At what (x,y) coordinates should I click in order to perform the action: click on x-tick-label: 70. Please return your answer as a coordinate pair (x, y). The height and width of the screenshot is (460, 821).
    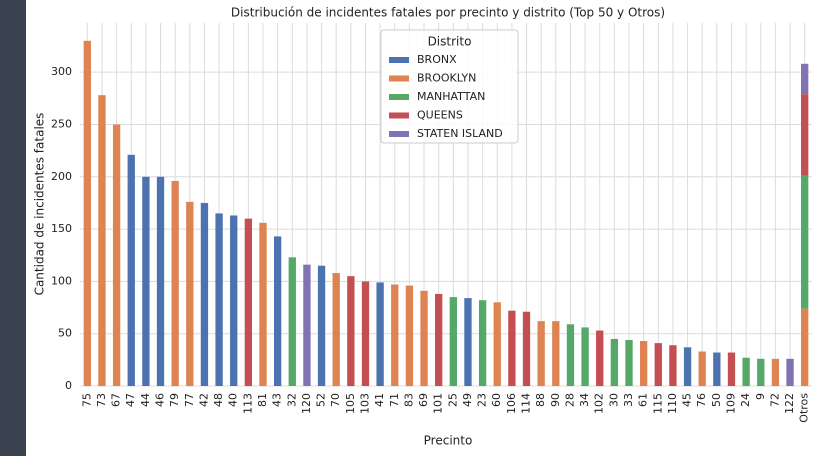
    Looking at the image, I should click on (335, 400).